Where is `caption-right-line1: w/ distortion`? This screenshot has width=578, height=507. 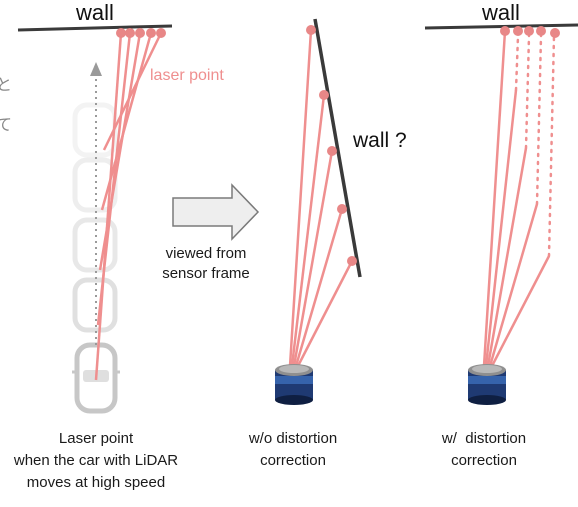
caption-right-line1: w/ distortion is located at coordinates (484, 438).